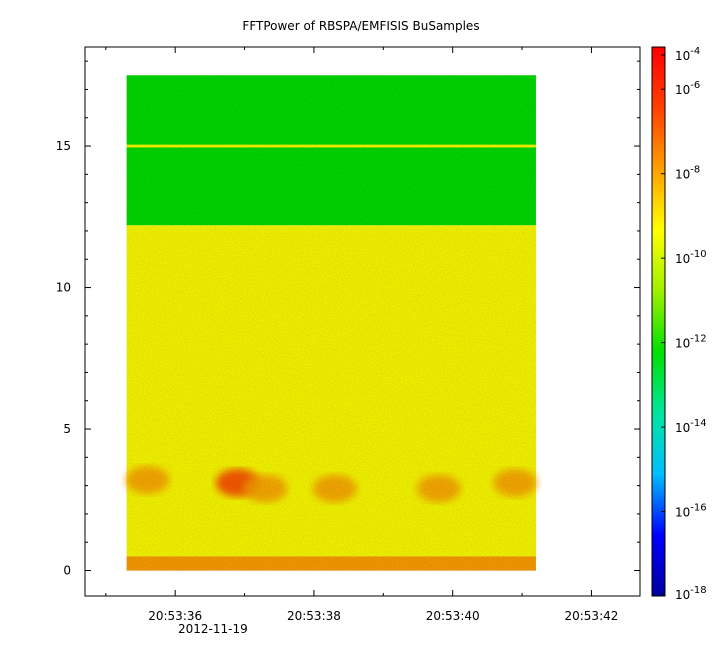  I want to click on x-tick-label: 20:53:40, so click(453, 616).